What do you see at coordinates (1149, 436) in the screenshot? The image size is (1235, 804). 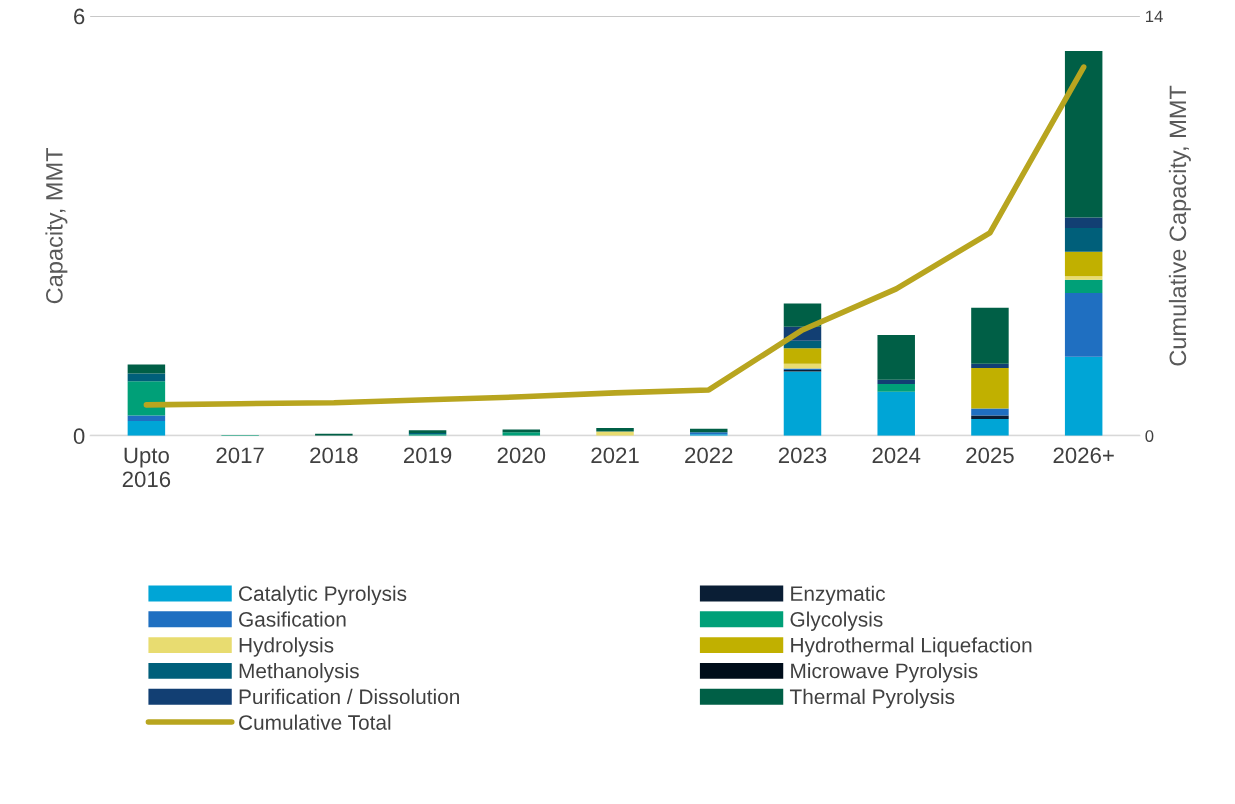 I see `y2-tick-label: 0` at bounding box center [1149, 436].